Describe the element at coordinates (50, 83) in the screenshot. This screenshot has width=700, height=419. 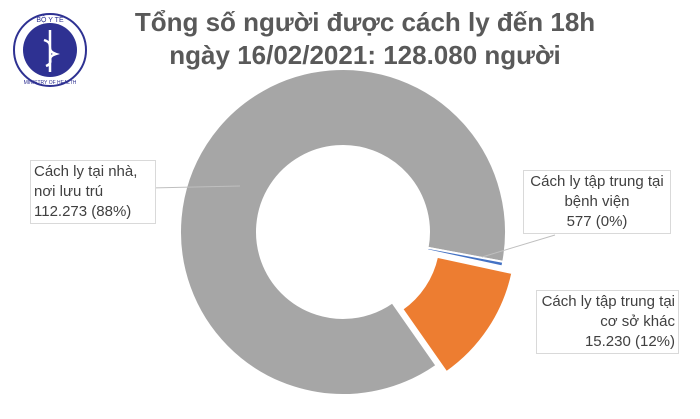
I see `logo-bottom: MINISTRY OF HEALTH` at that location.